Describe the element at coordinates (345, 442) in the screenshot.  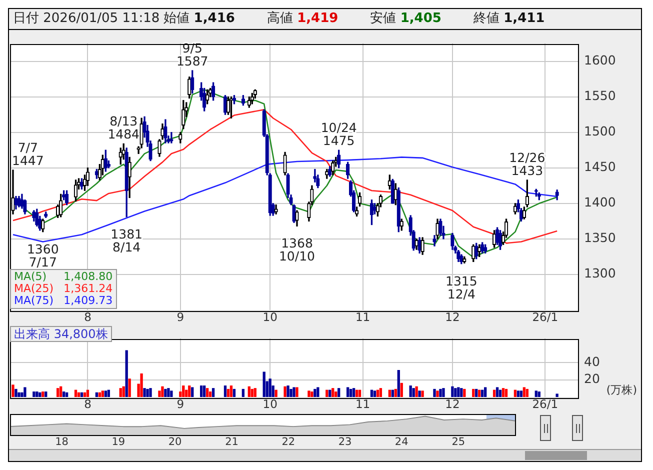
I see `x-tick-label: 23` at that location.